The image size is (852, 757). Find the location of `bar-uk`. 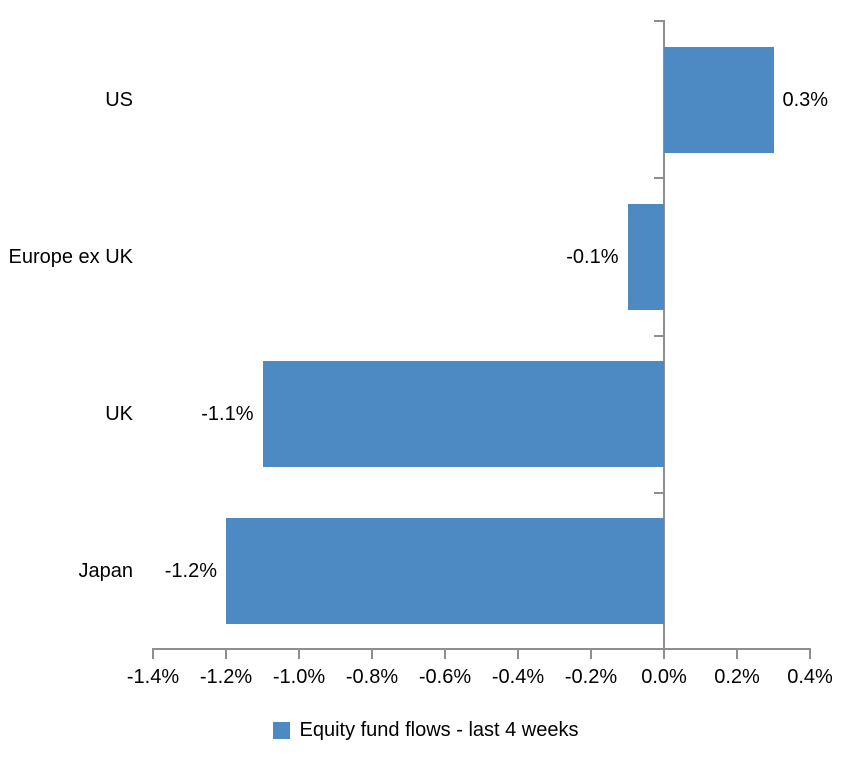

bar-uk is located at coordinates (463, 414).